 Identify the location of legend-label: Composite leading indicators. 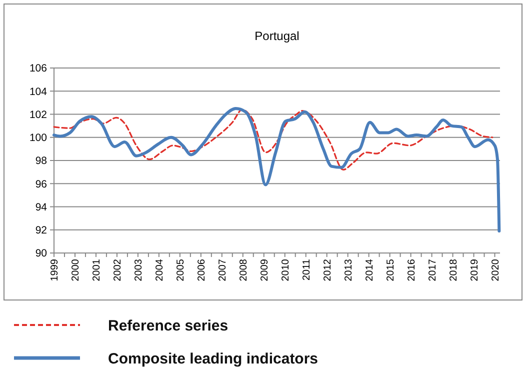
(213, 359).